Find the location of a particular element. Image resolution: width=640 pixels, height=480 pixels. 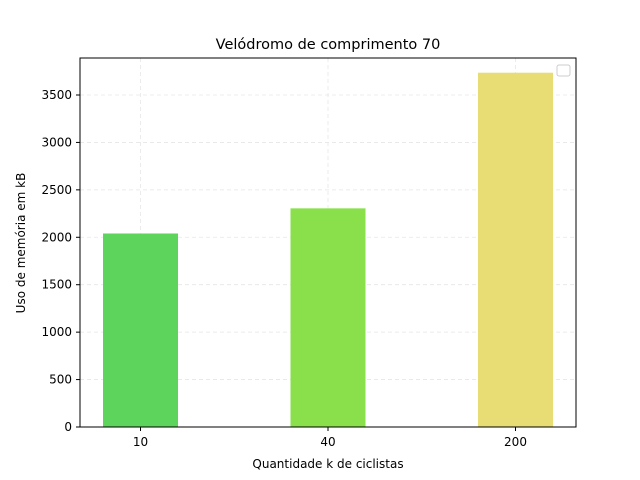

y-tick-label: 3000 is located at coordinates (56, 142).